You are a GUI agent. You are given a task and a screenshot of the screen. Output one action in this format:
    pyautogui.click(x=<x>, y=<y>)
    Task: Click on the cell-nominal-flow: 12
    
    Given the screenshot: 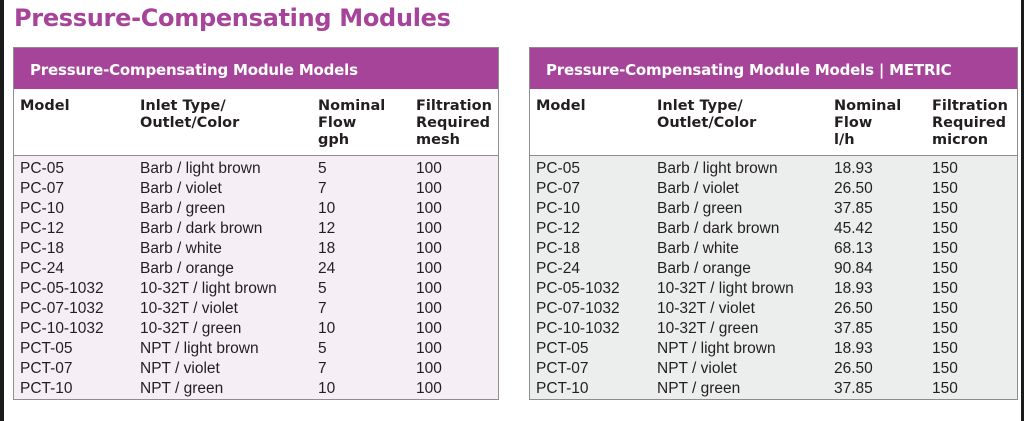 What is the action you would take?
    pyautogui.click(x=327, y=228)
    